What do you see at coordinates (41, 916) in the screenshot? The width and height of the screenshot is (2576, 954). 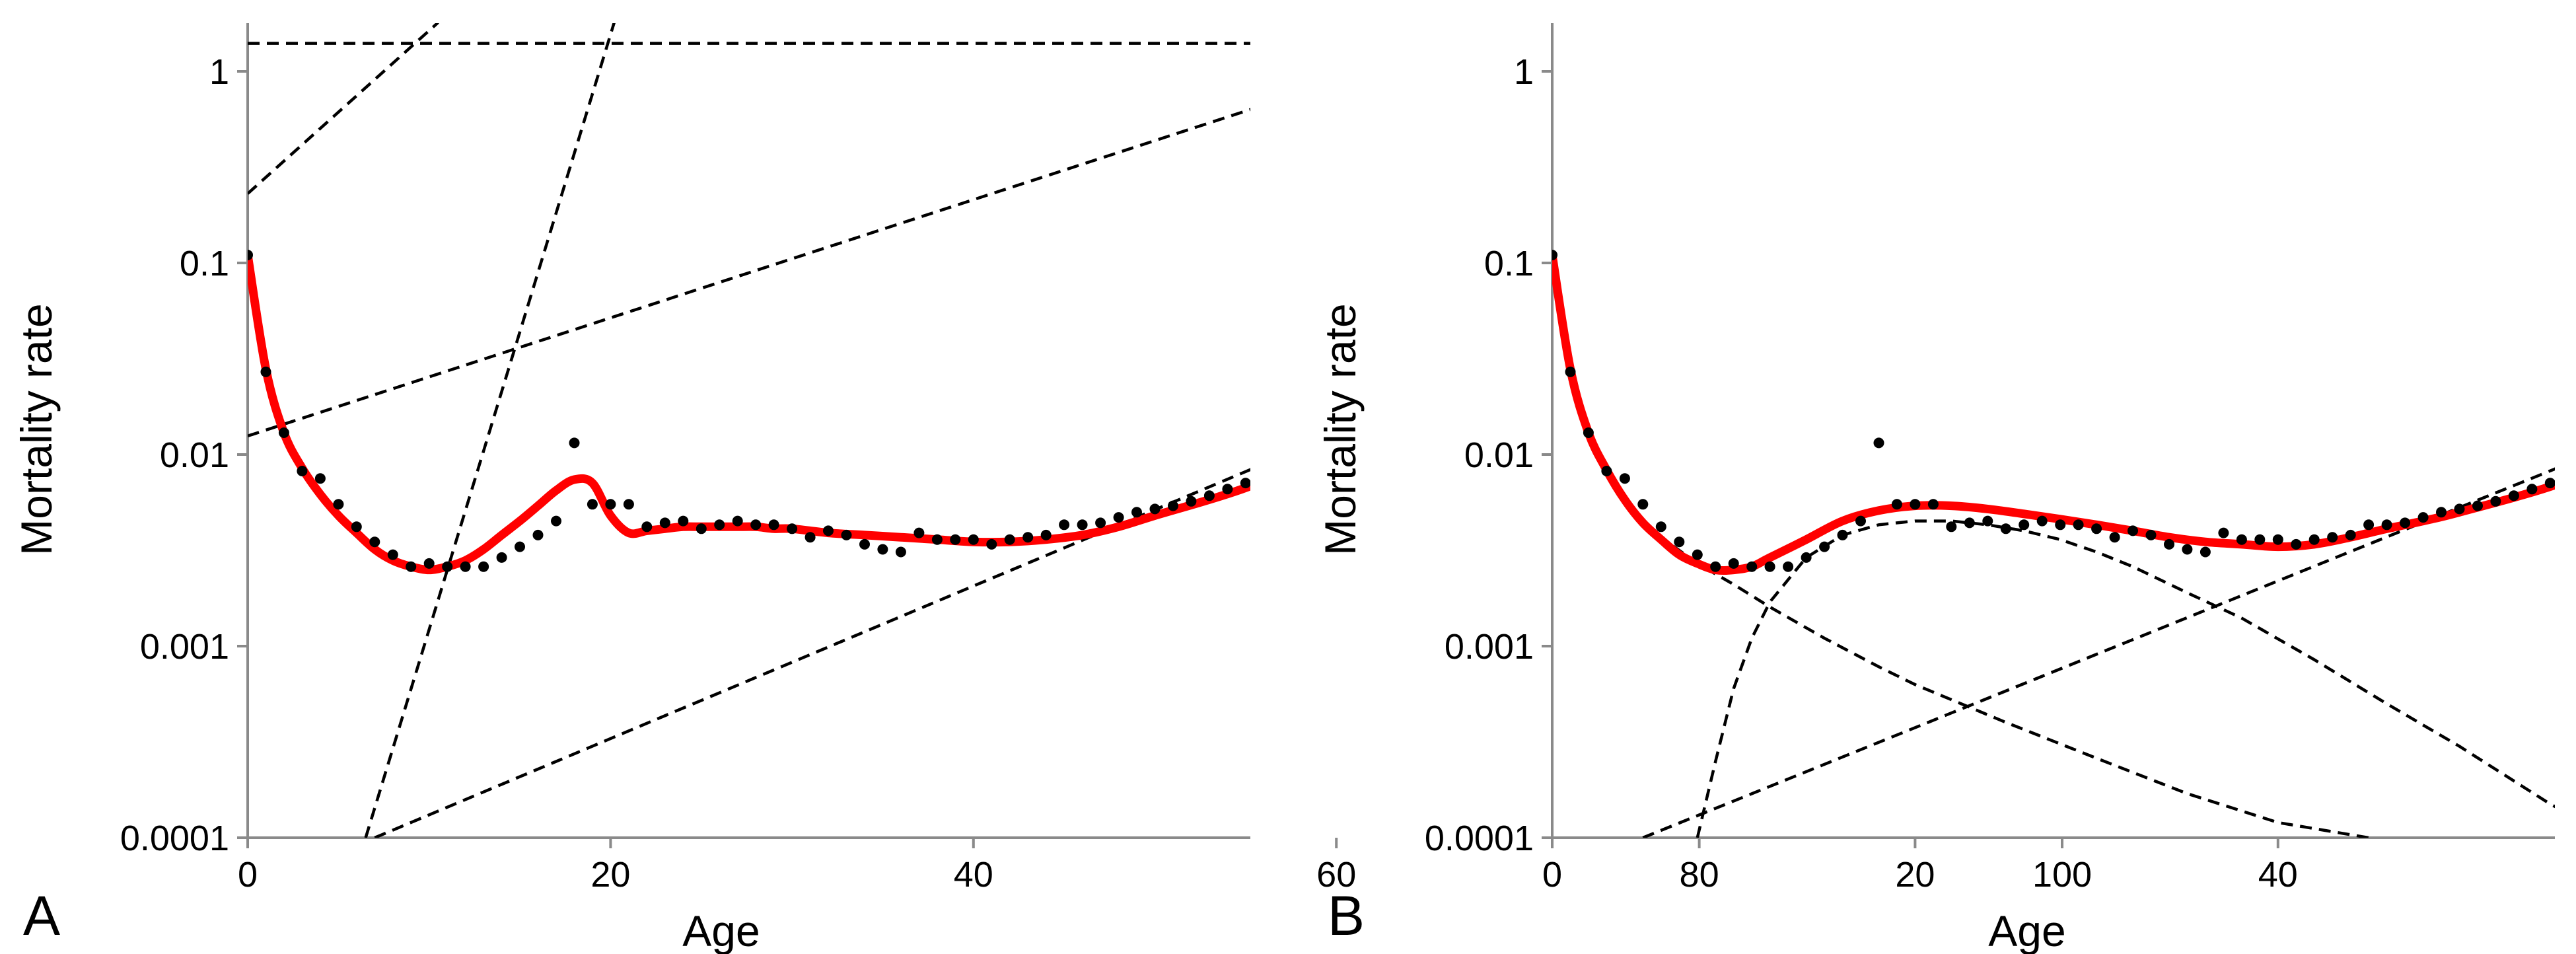 I see `panel-a-letter: A` at bounding box center [41, 916].